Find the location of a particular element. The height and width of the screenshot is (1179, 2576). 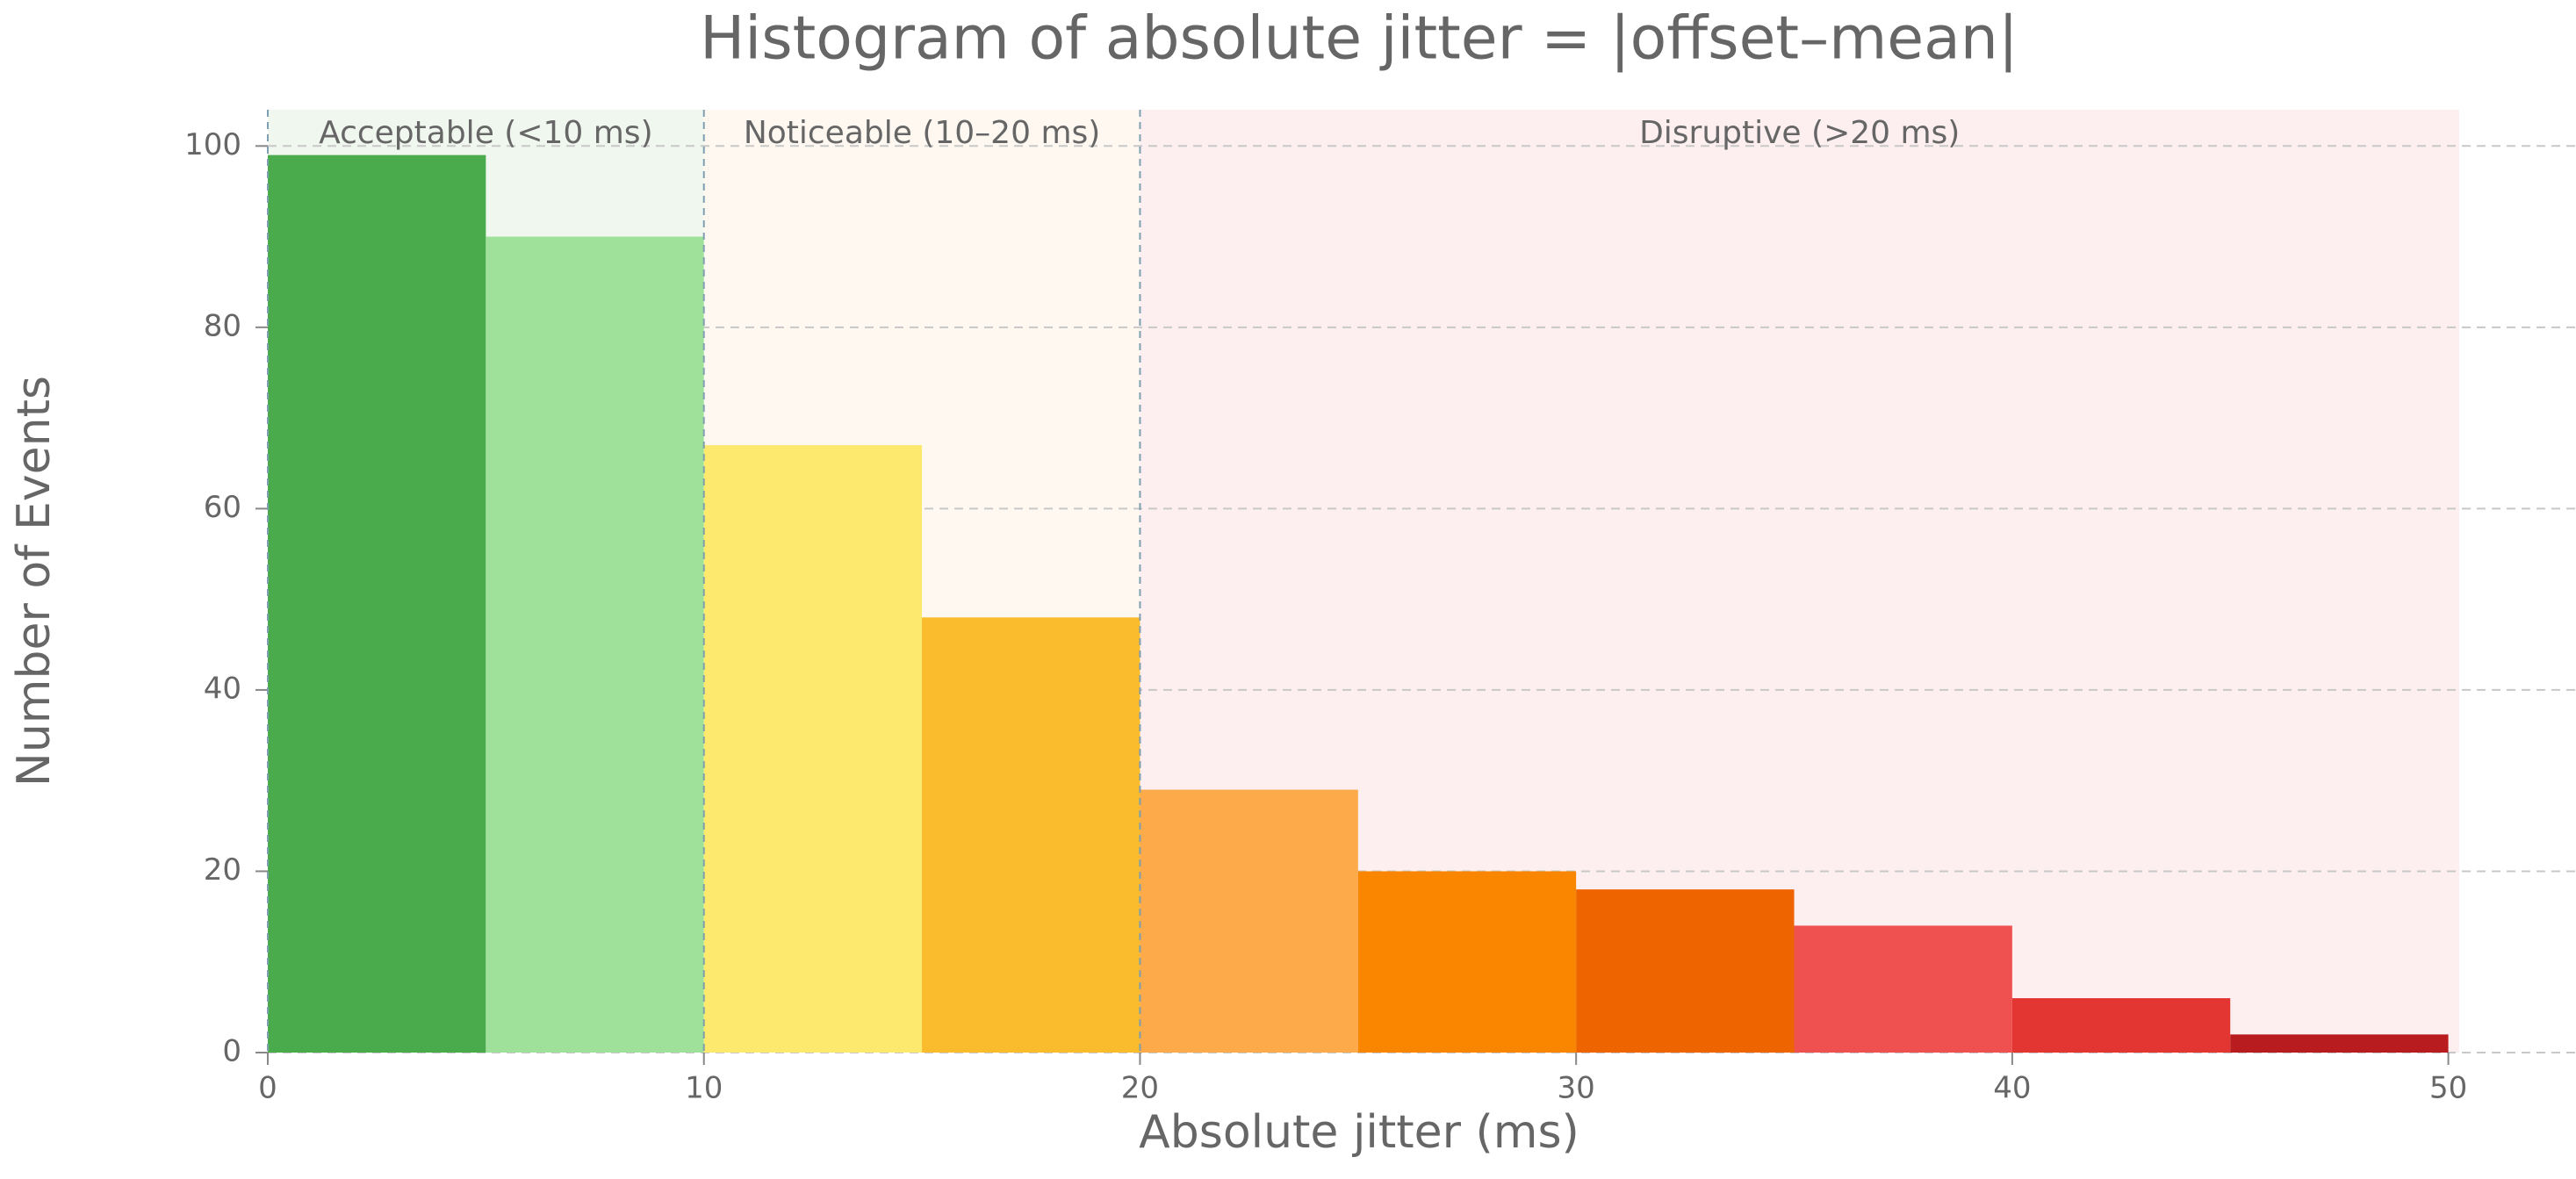

x-axis-label: Absolute jitter (ms) is located at coordinates (1359, 1132).